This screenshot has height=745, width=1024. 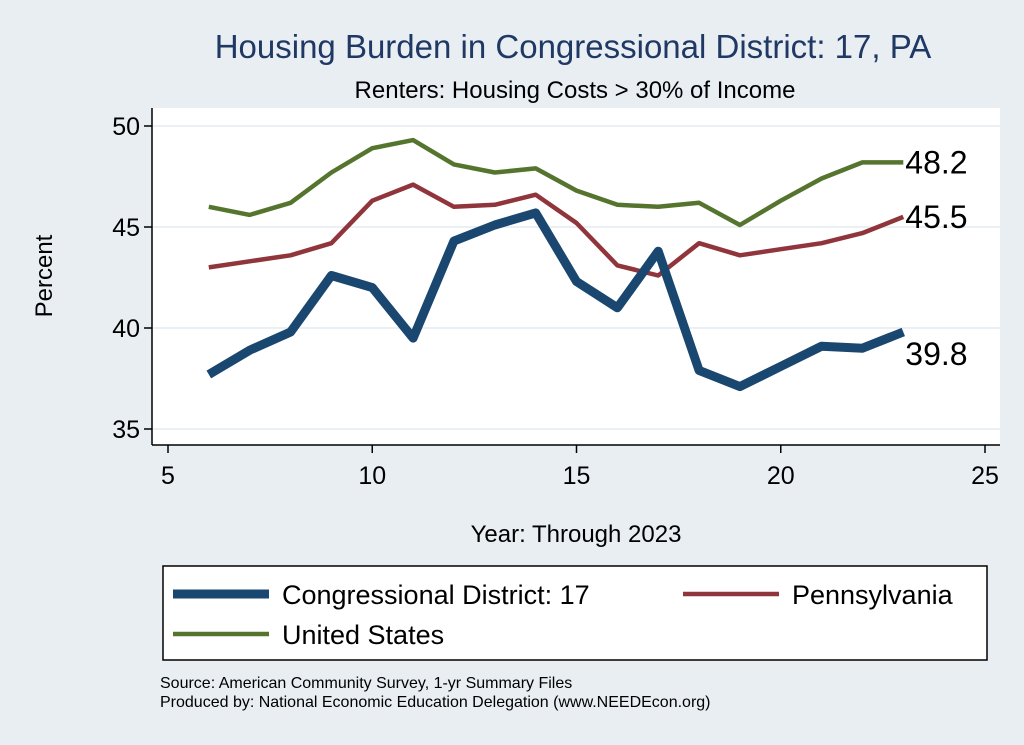 What do you see at coordinates (126, 228) in the screenshot?
I see `y-tick-label: 45` at bounding box center [126, 228].